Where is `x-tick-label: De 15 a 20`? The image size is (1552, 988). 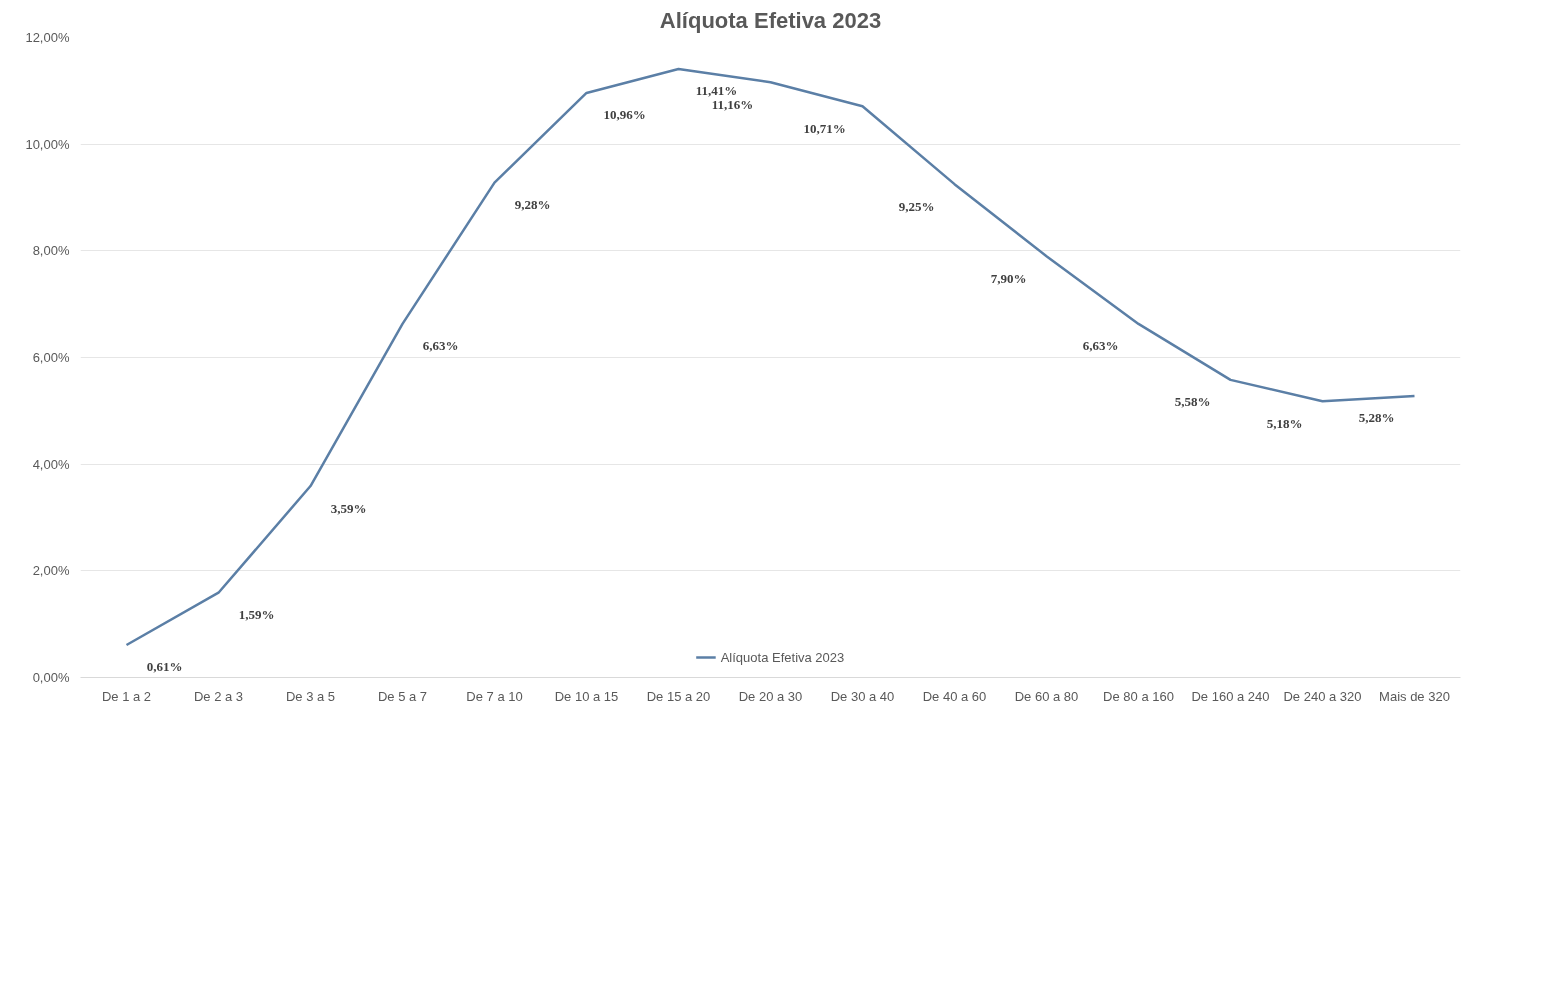
x-tick-label: De 15 a 20 is located at coordinates (678, 696).